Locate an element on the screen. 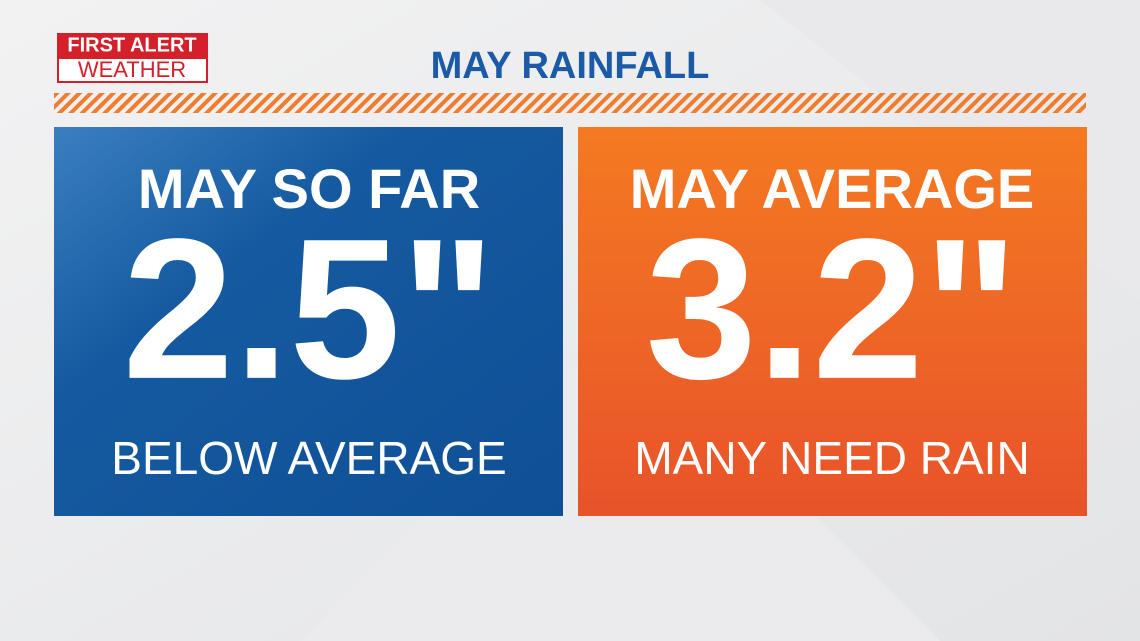  panel-heading: MAY AVERAGE is located at coordinates (832, 188).